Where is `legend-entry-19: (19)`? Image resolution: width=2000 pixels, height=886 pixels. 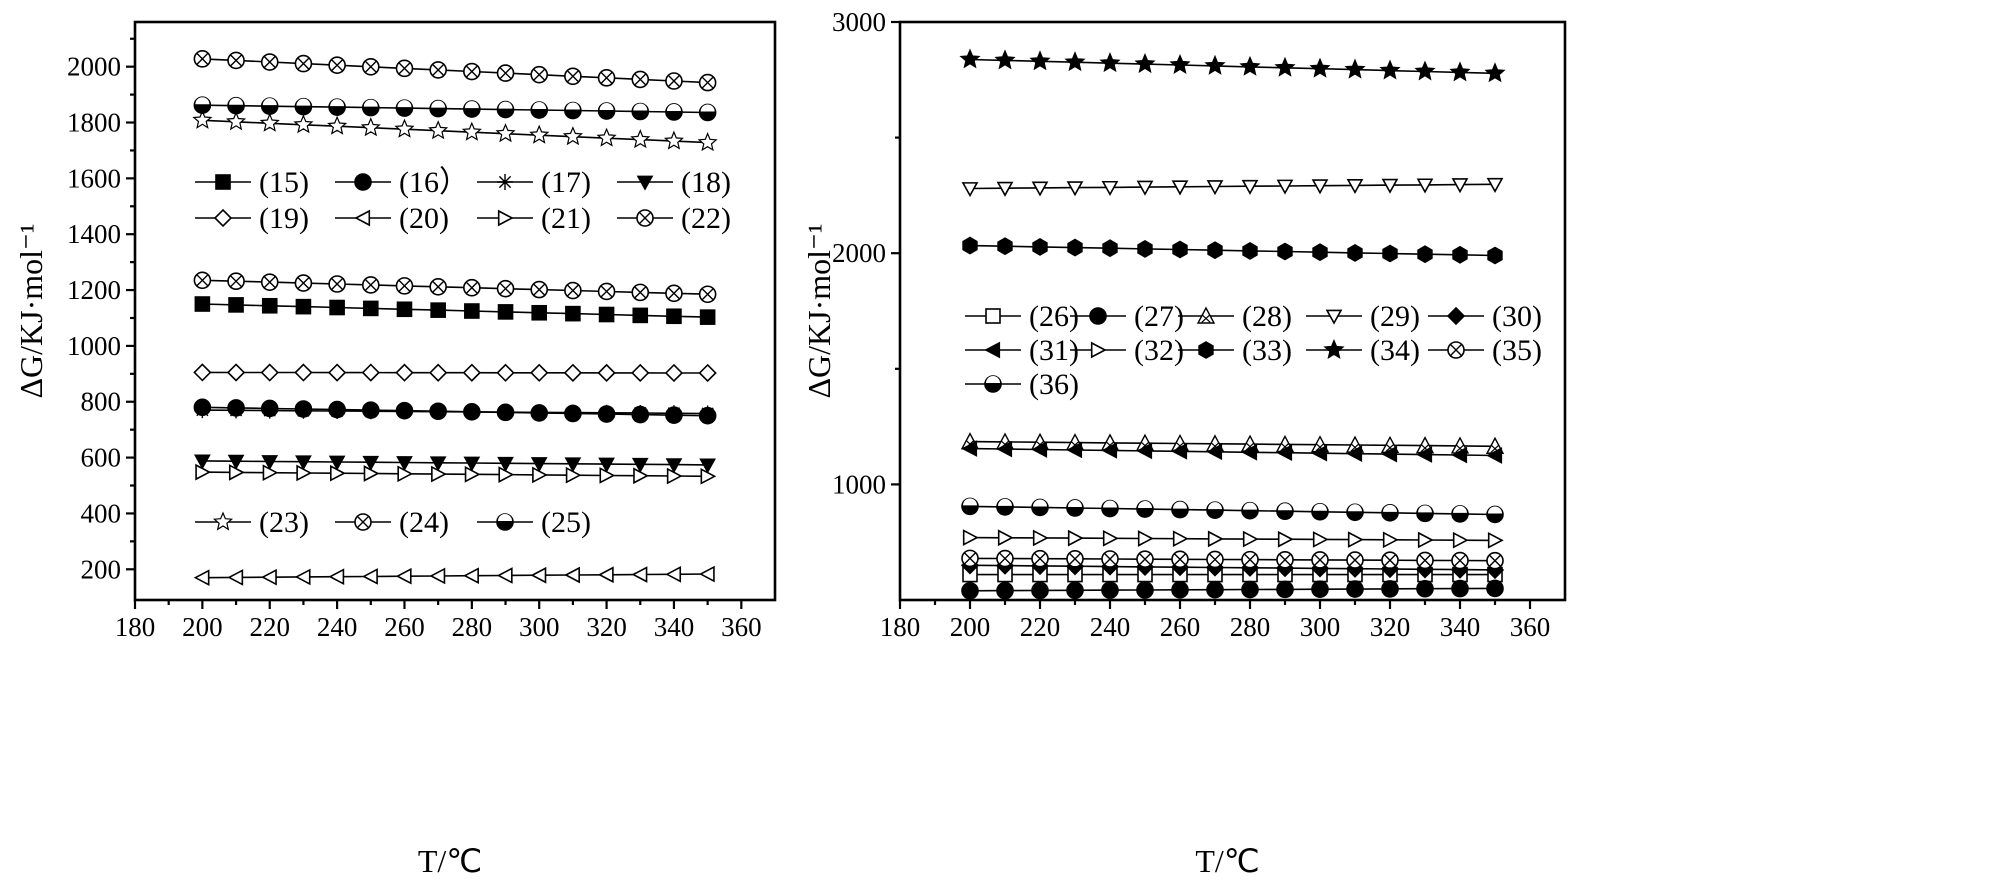
legend-entry-19: (19) is located at coordinates (252, 218).